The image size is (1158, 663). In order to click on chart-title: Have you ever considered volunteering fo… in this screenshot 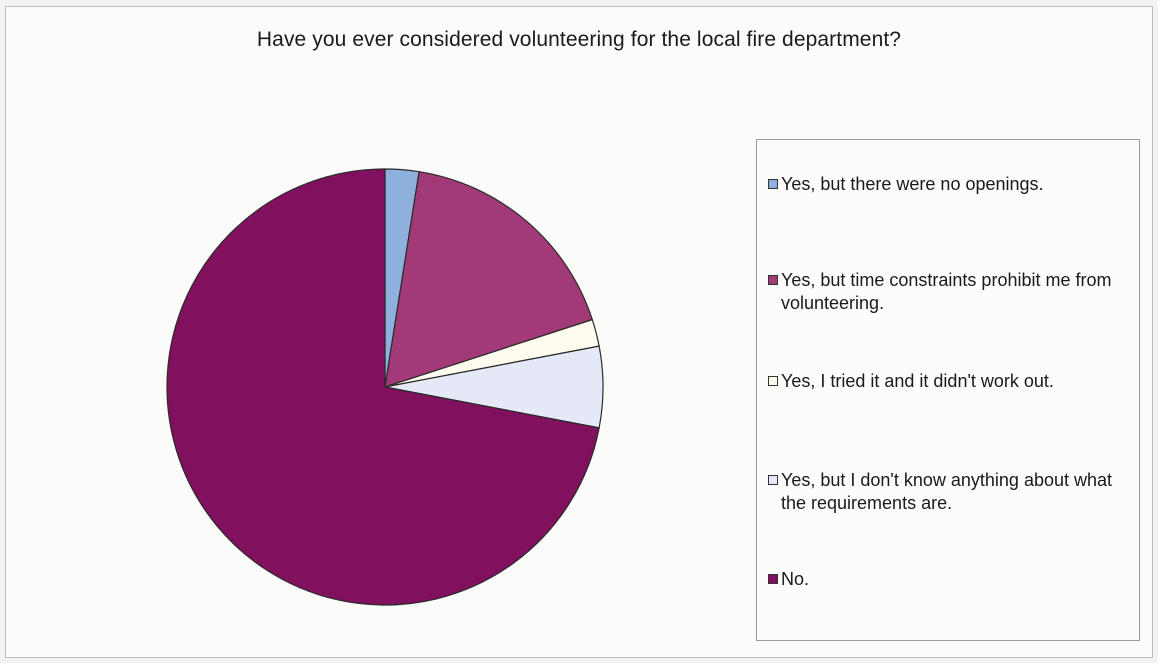, I will do `click(579, 39)`.